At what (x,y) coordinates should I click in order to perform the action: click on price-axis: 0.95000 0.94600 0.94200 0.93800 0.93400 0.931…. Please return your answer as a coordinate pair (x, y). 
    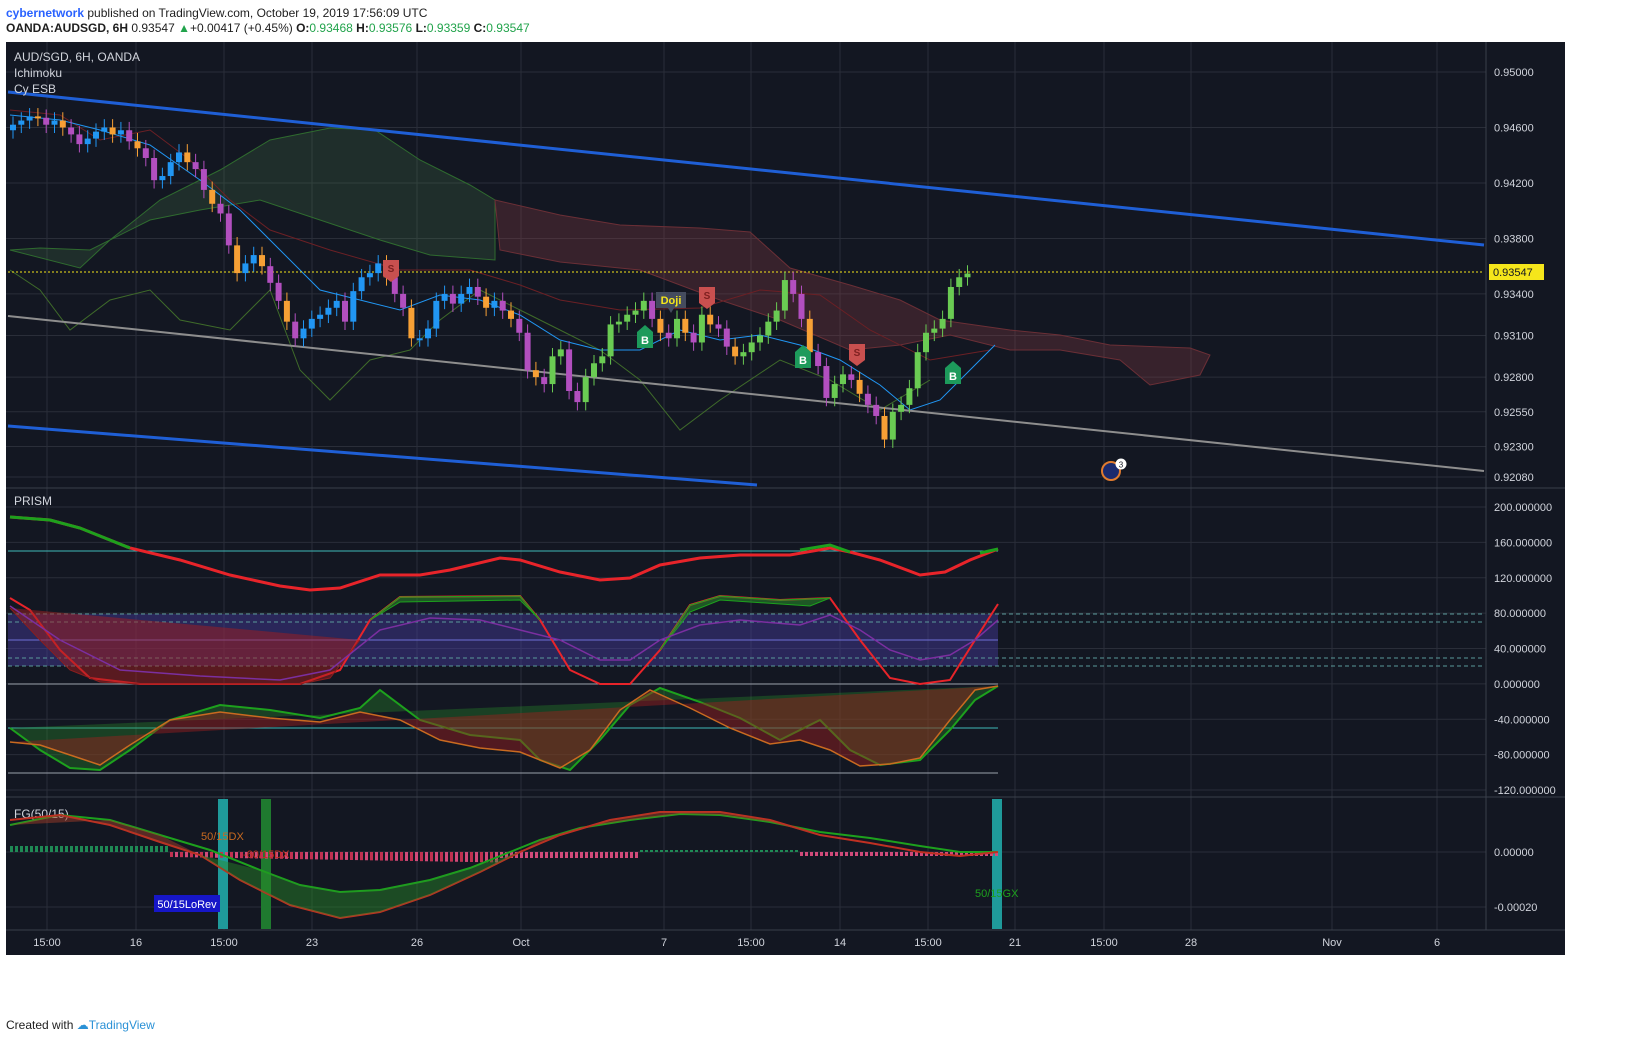
    Looking at the image, I should click on (1514, 275).